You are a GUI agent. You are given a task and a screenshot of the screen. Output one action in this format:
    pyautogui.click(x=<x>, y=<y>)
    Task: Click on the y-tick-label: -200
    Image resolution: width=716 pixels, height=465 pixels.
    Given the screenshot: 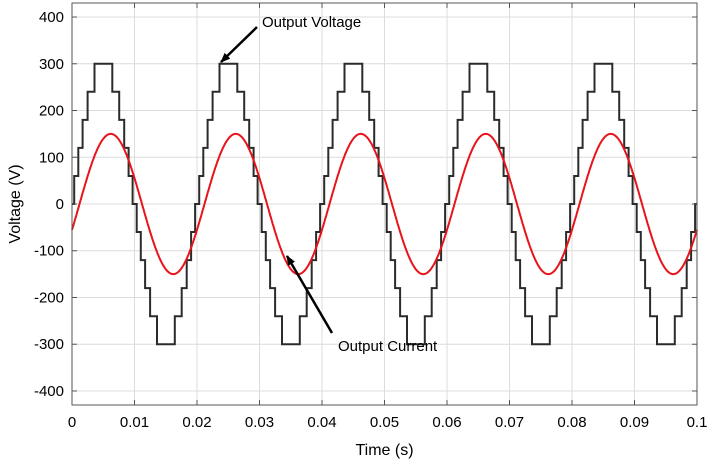 What is the action you would take?
    pyautogui.click(x=49, y=297)
    